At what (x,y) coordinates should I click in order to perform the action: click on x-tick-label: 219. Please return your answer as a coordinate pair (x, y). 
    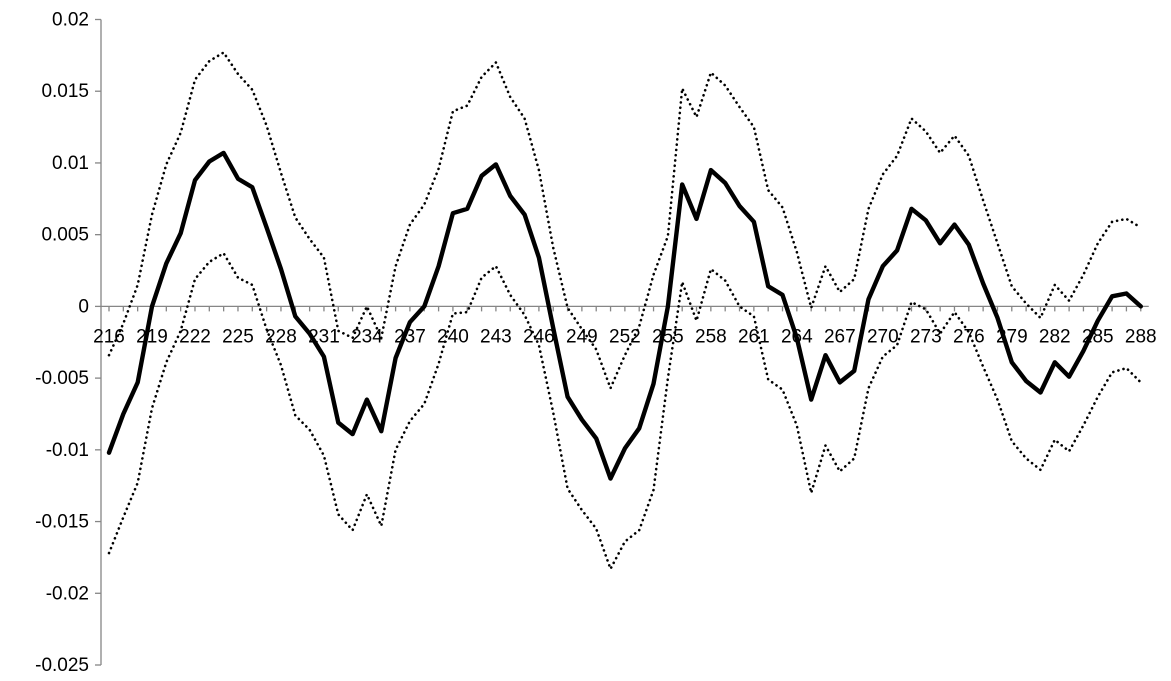
    Looking at the image, I should click on (152, 336).